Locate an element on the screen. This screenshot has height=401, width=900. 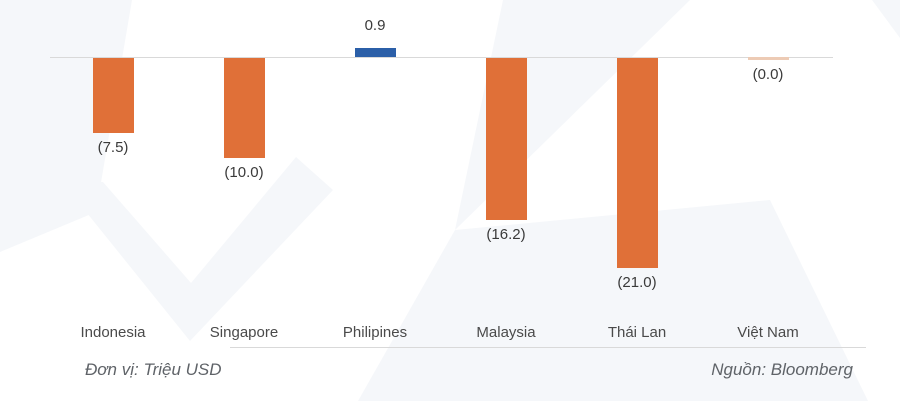
category-label: Indonesia is located at coordinates (113, 332).